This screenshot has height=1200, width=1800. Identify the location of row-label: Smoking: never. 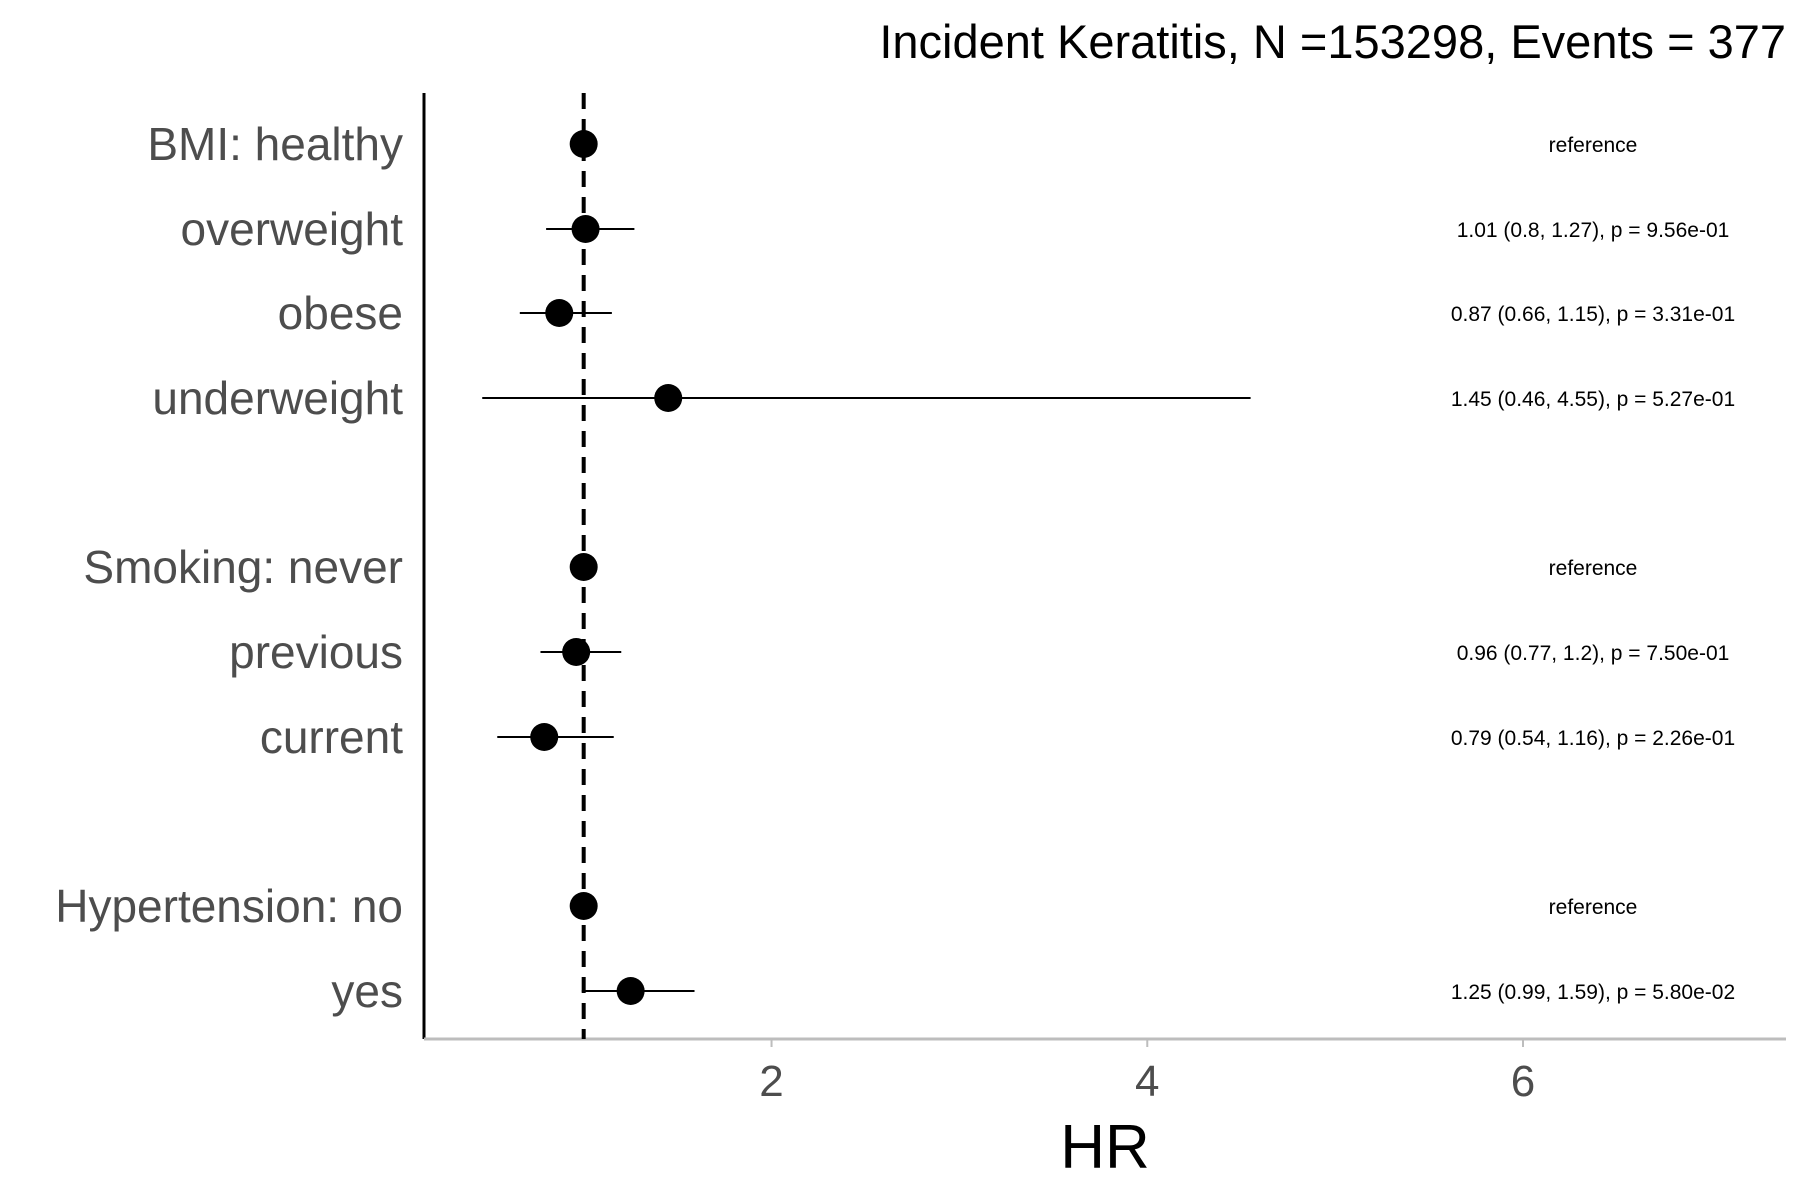
(243, 567).